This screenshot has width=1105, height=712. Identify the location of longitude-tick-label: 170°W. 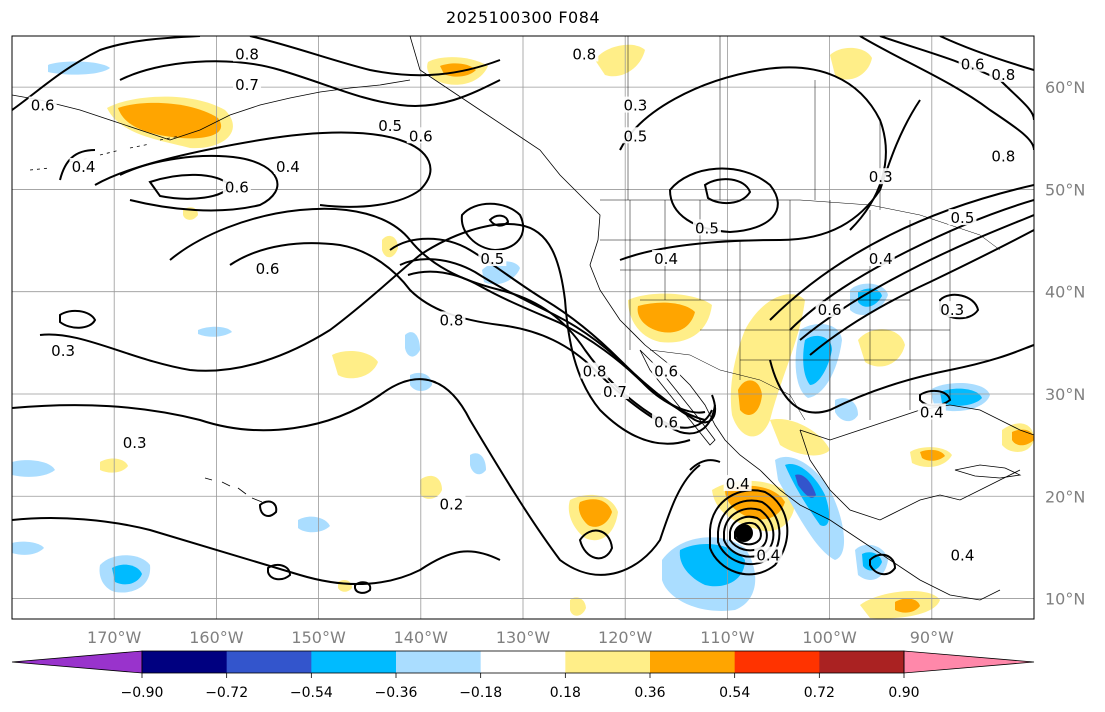
(114, 637).